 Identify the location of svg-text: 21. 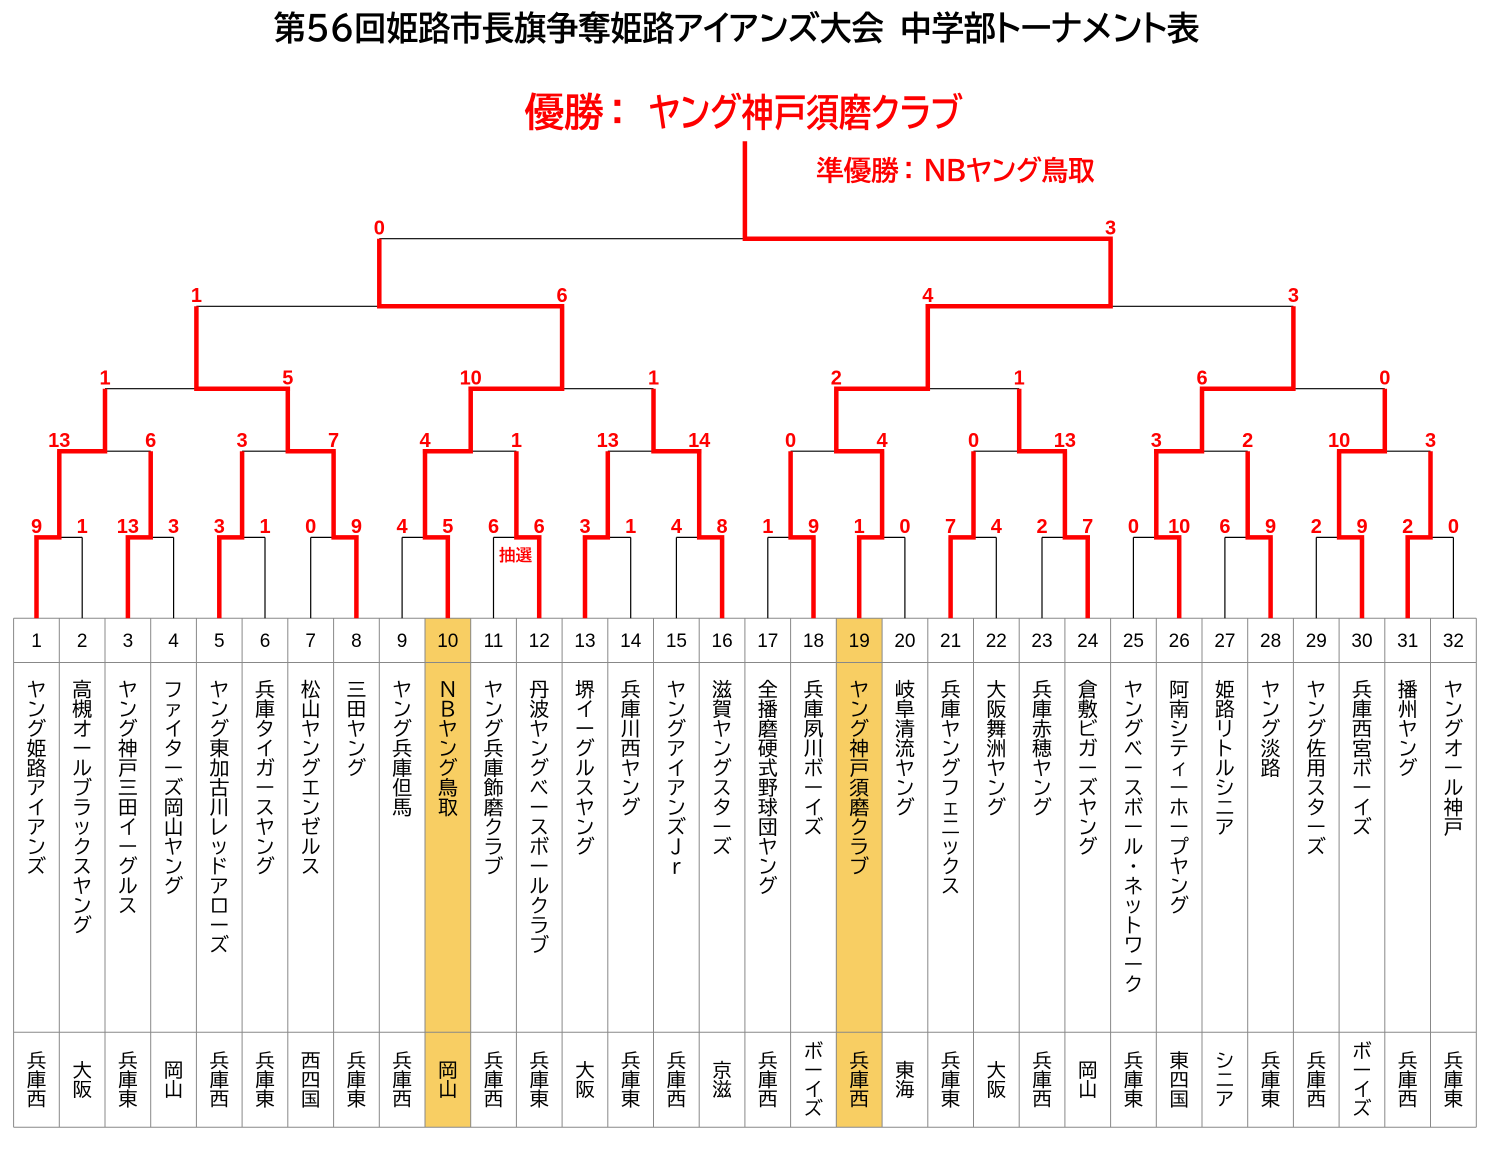
(950, 641).